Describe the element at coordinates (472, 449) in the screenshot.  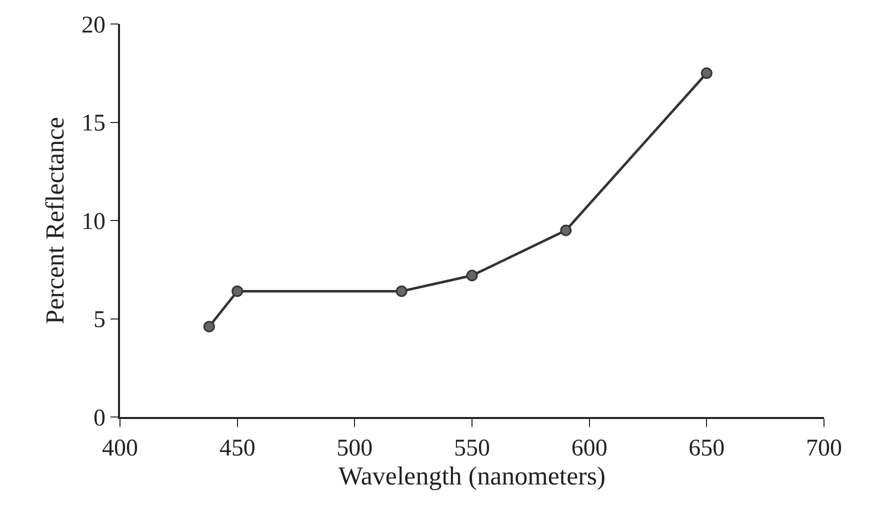
I see `x-tick-label: 550` at that location.